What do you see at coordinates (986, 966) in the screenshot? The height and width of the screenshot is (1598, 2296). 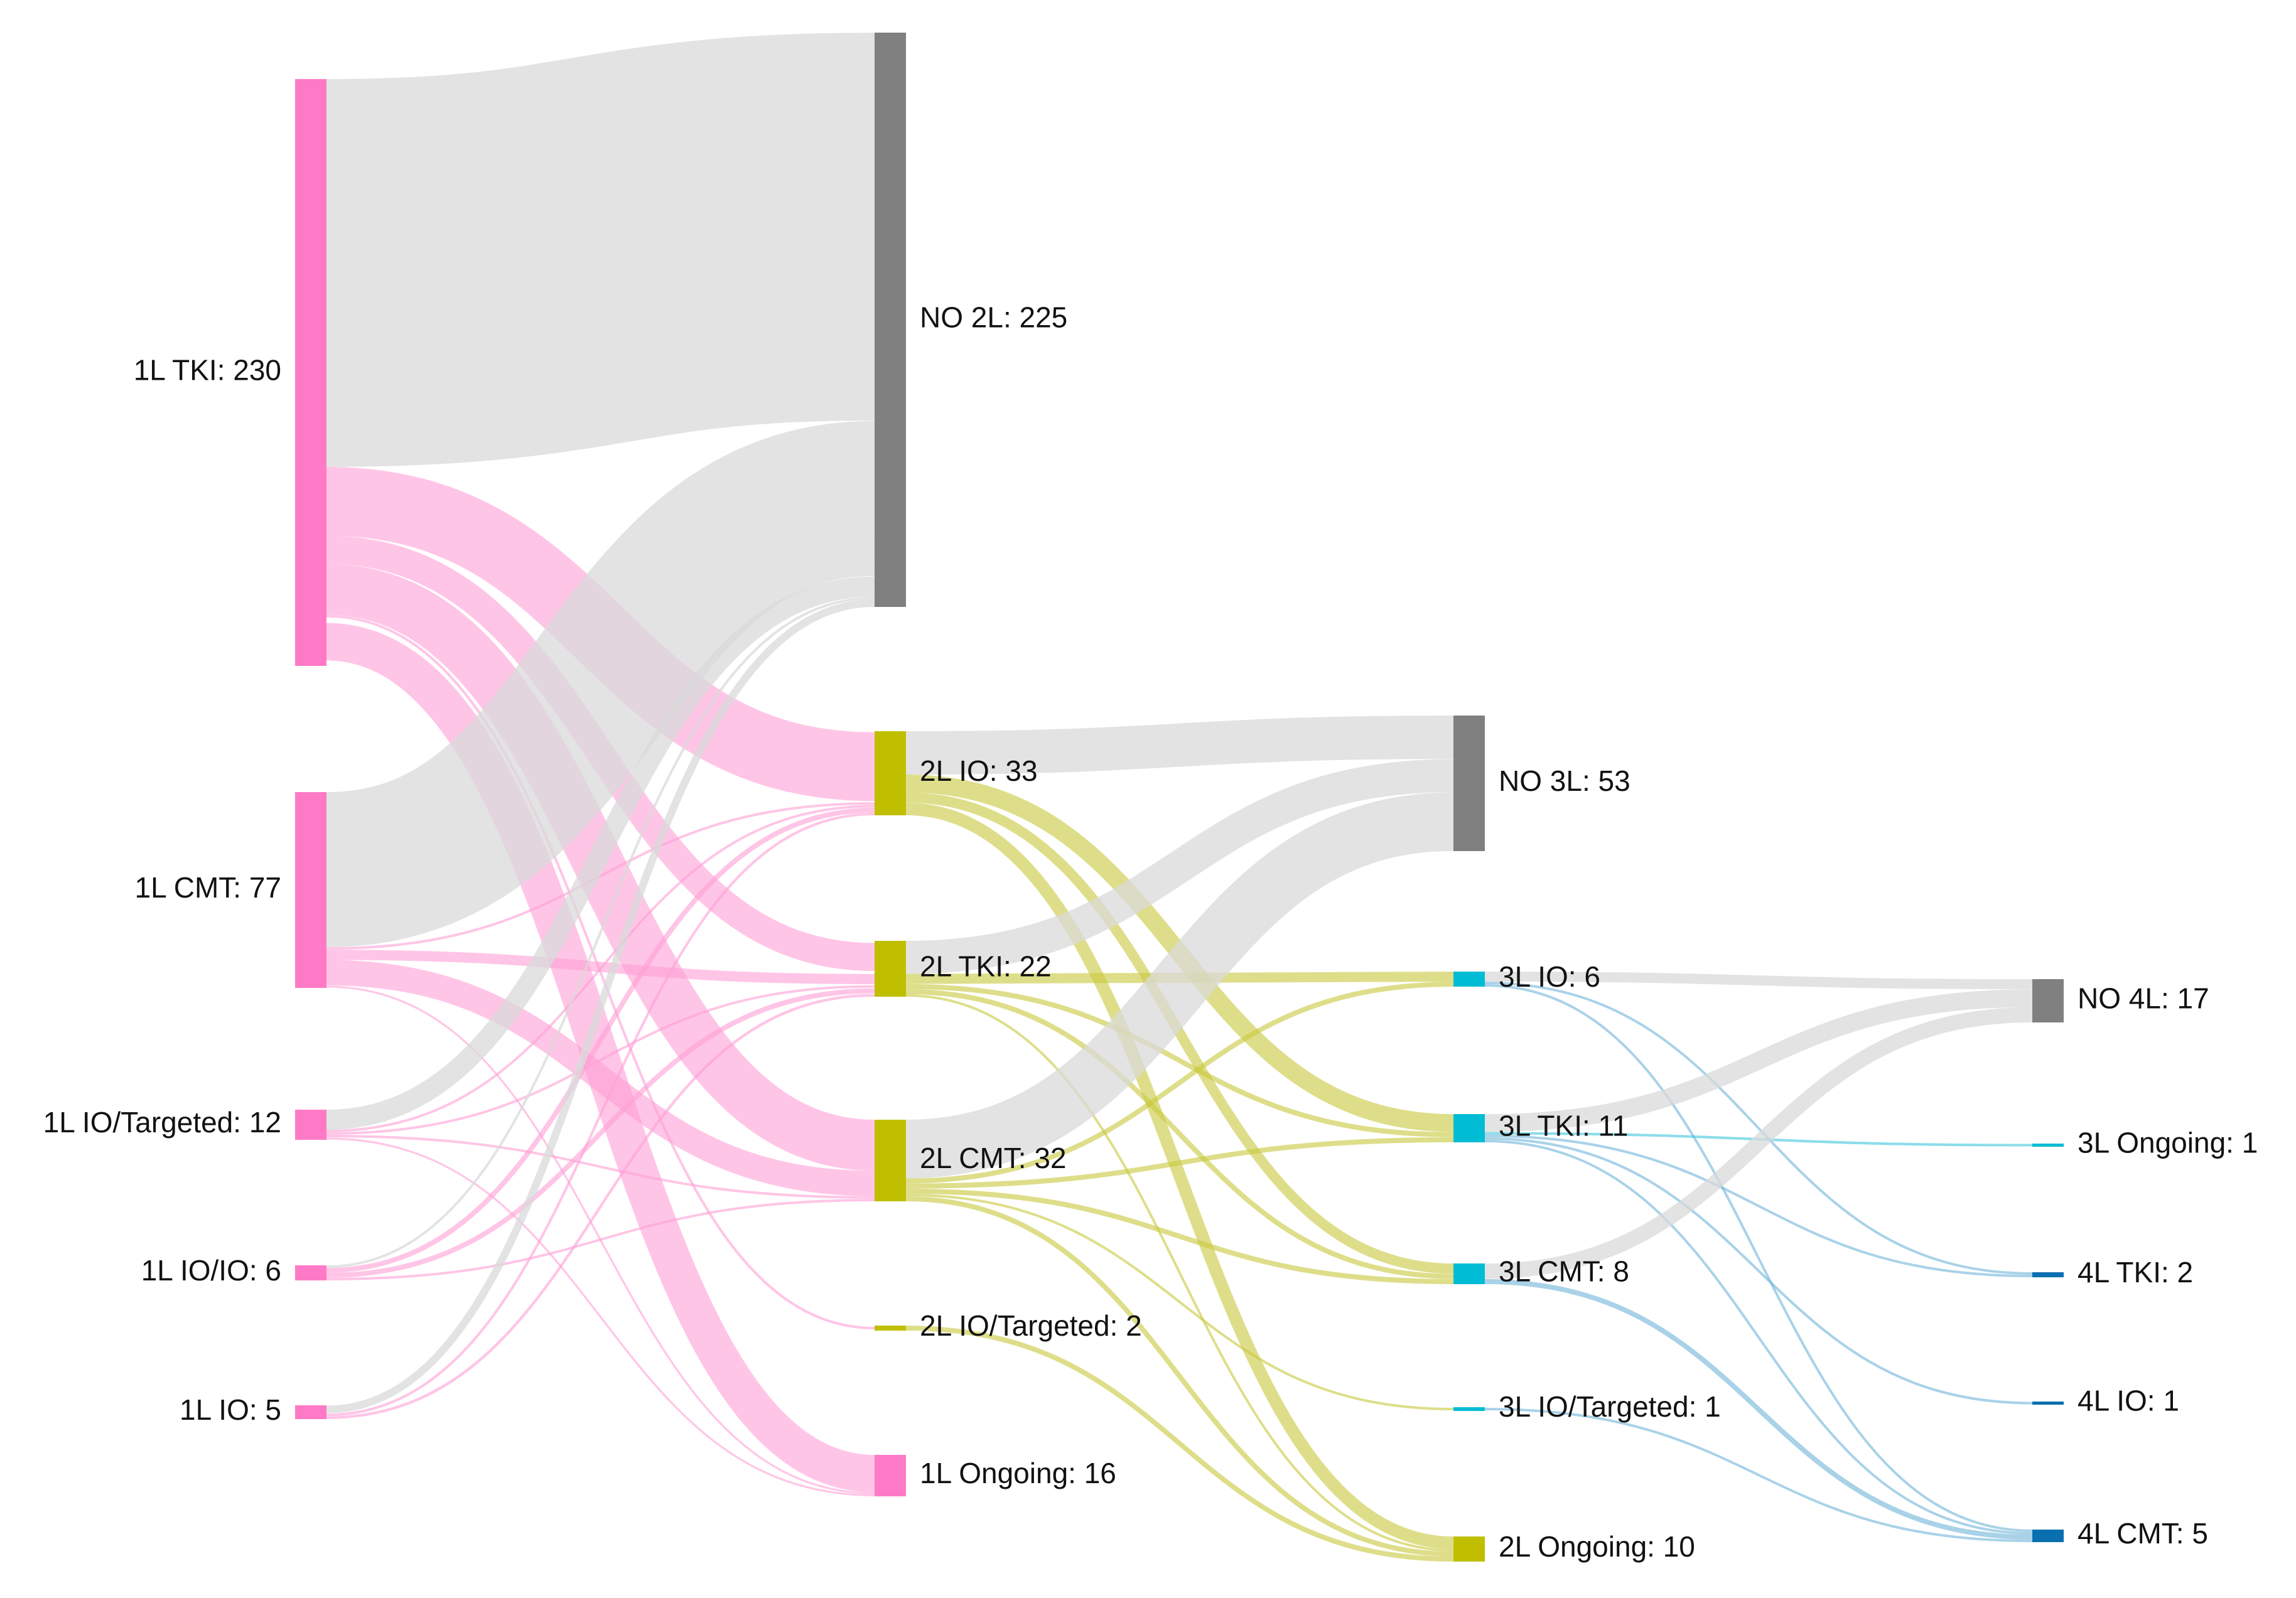 I see `node-label-2l-tki: 2L TKI: 22` at bounding box center [986, 966].